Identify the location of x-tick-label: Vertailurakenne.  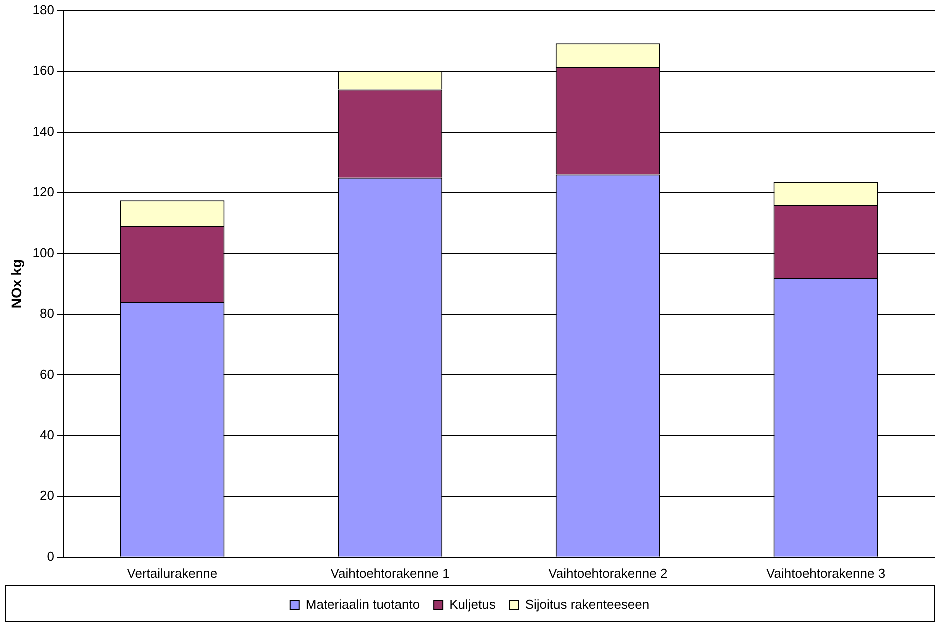
(172, 573).